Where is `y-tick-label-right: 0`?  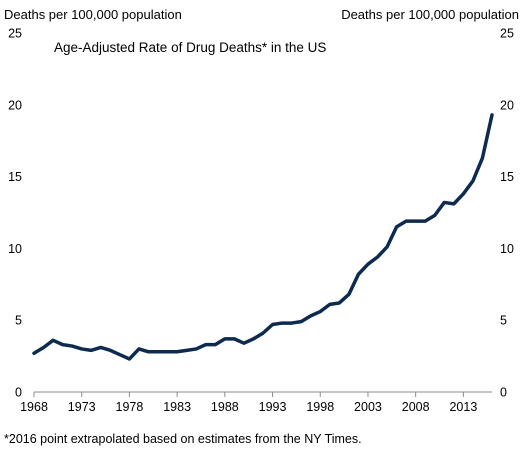 y-tick-label-right: 0 is located at coordinates (503, 393).